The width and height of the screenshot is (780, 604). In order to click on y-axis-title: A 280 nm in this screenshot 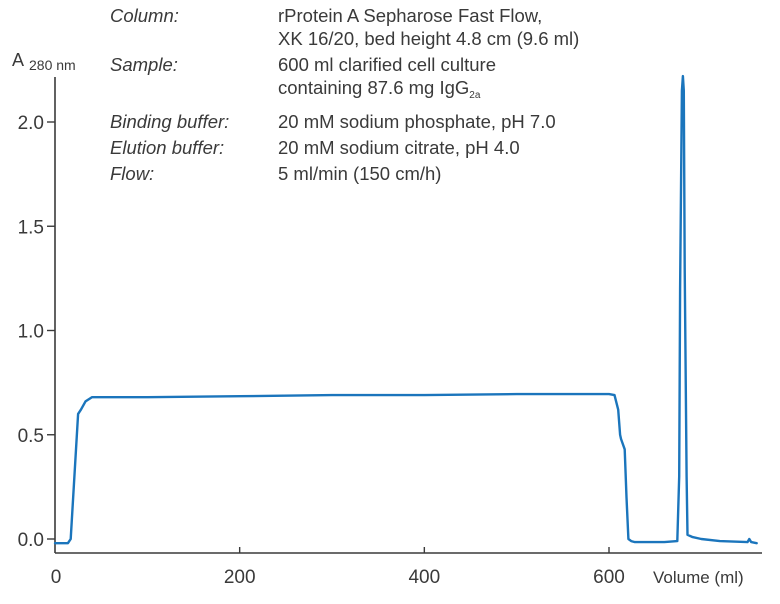, I will do `click(44, 61)`.